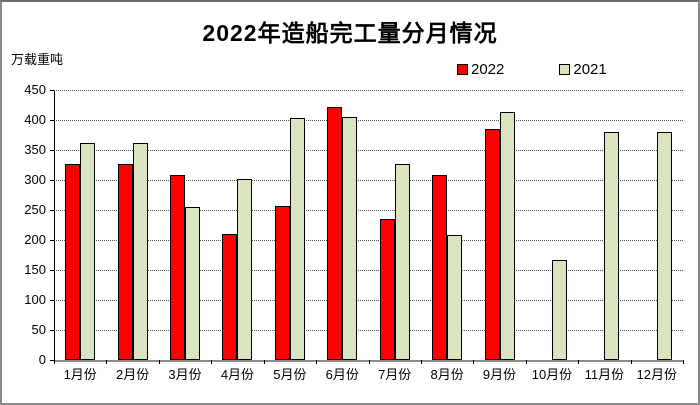 The height and width of the screenshot is (405, 700). I want to click on bar-2022-m5, so click(282, 283).